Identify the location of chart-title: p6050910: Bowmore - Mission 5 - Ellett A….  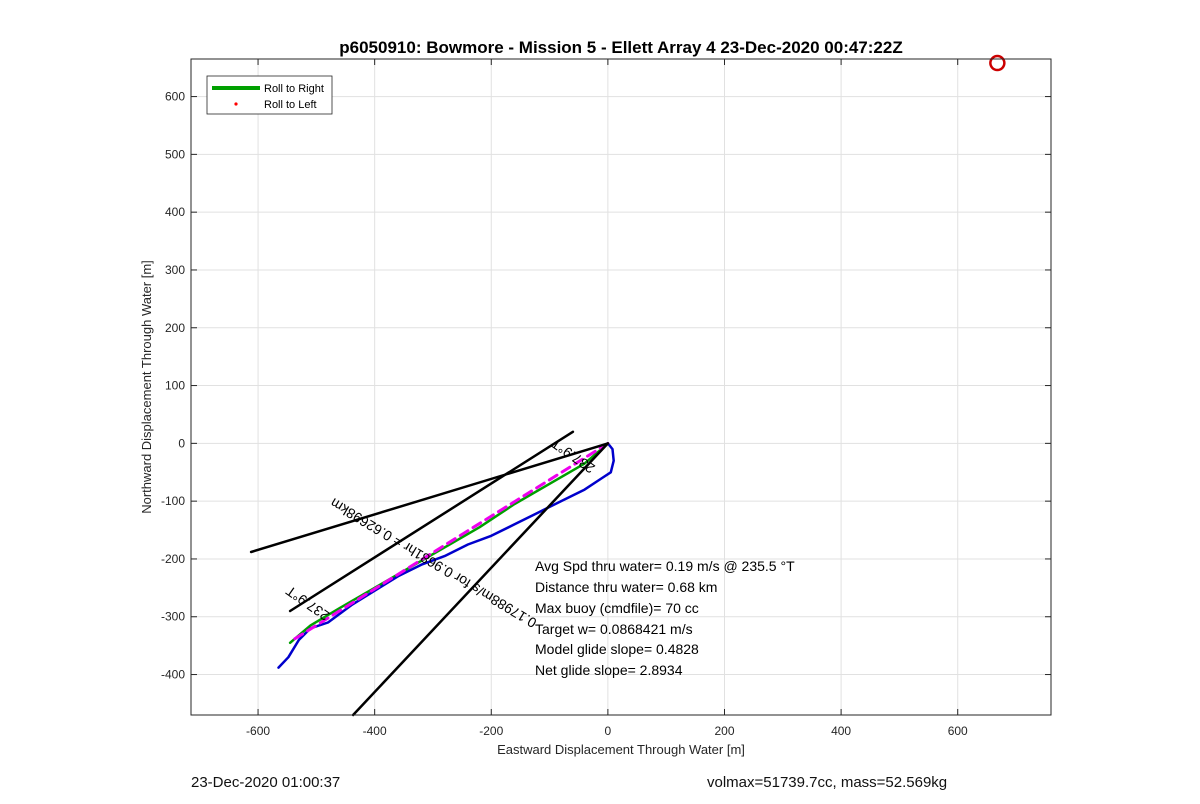
(620, 47).